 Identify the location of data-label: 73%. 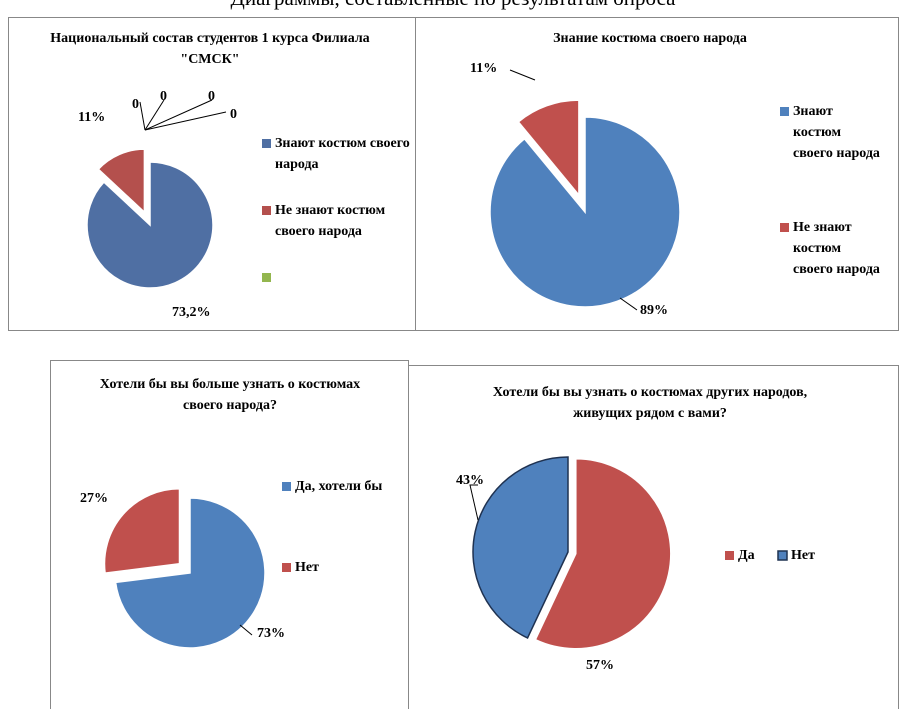
(271, 633).